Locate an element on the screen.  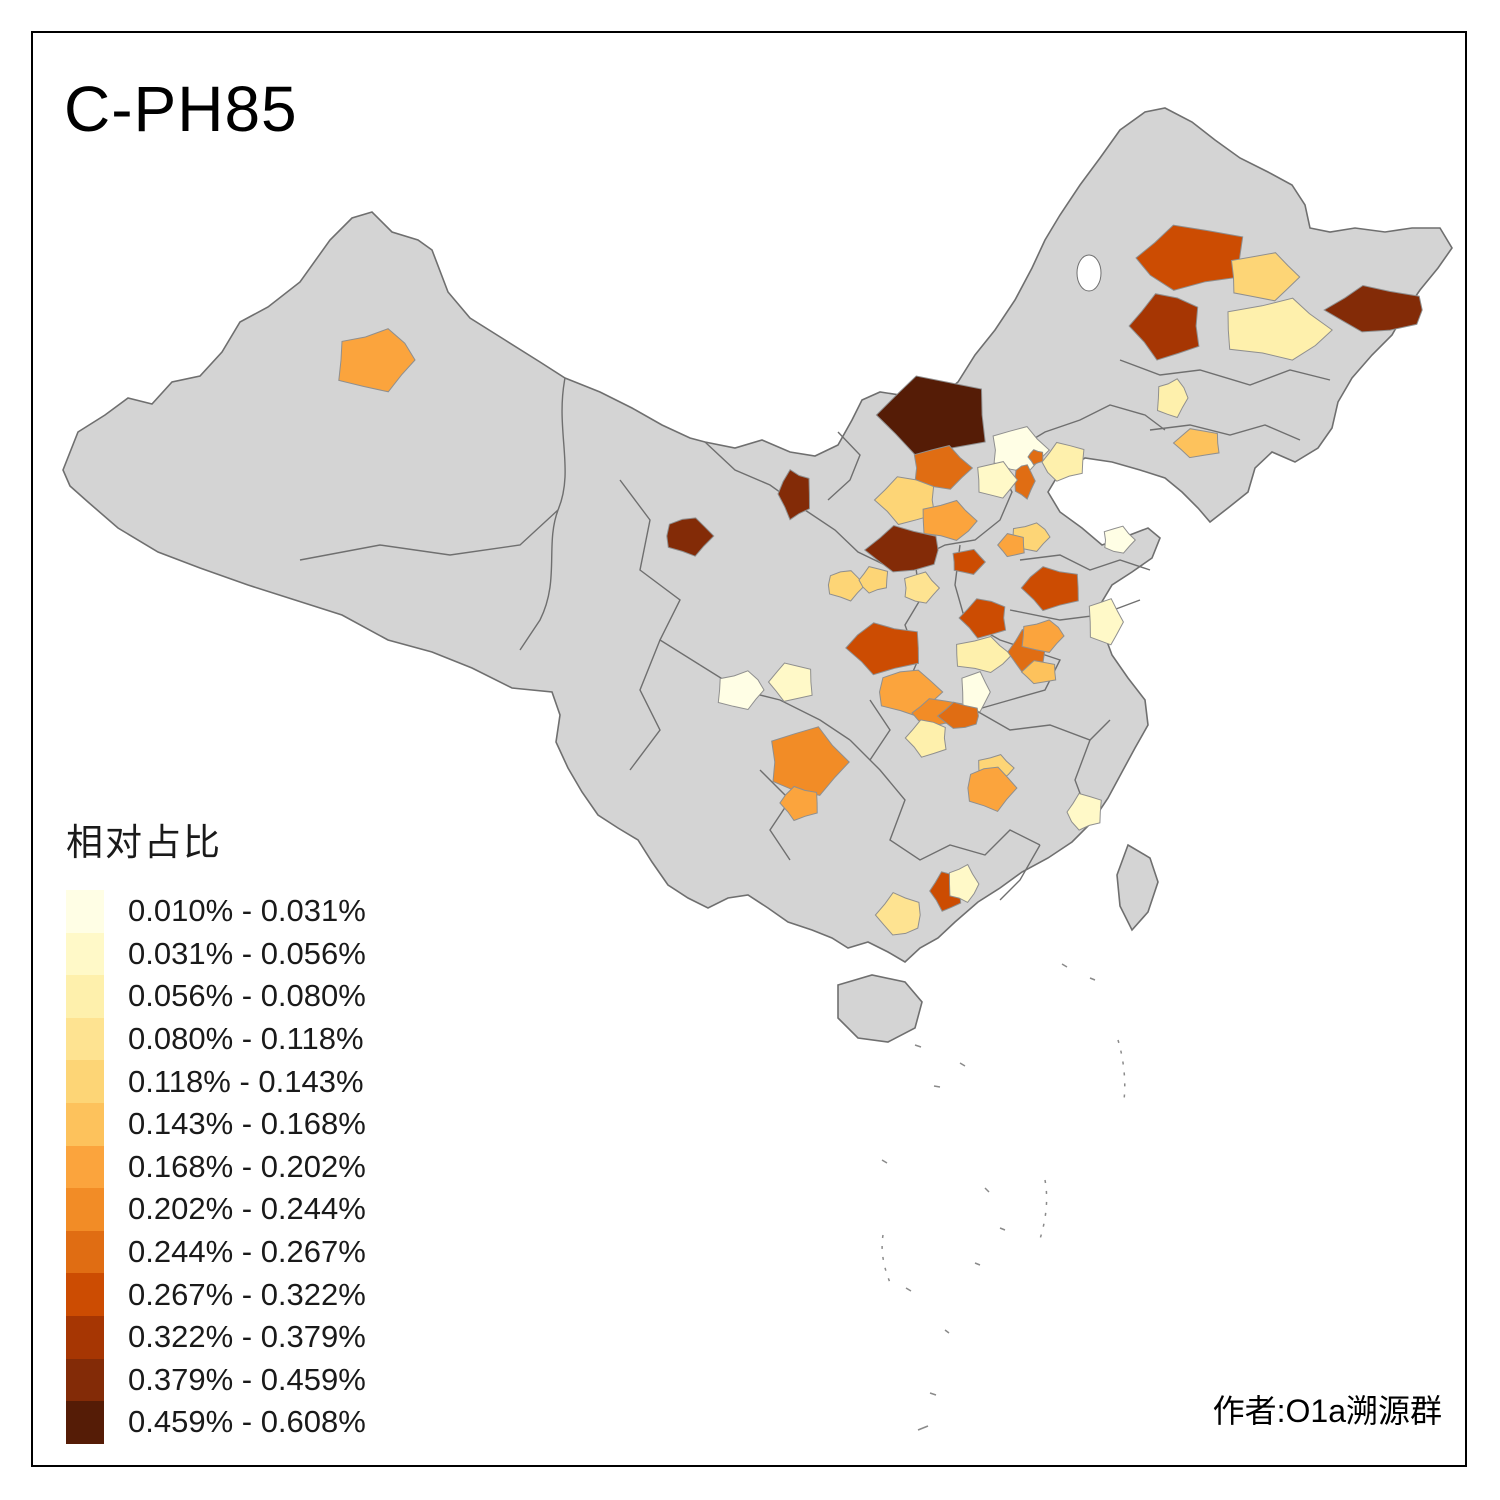
legend-row: 0.202% - 0.244% is located at coordinates (216, 1209).